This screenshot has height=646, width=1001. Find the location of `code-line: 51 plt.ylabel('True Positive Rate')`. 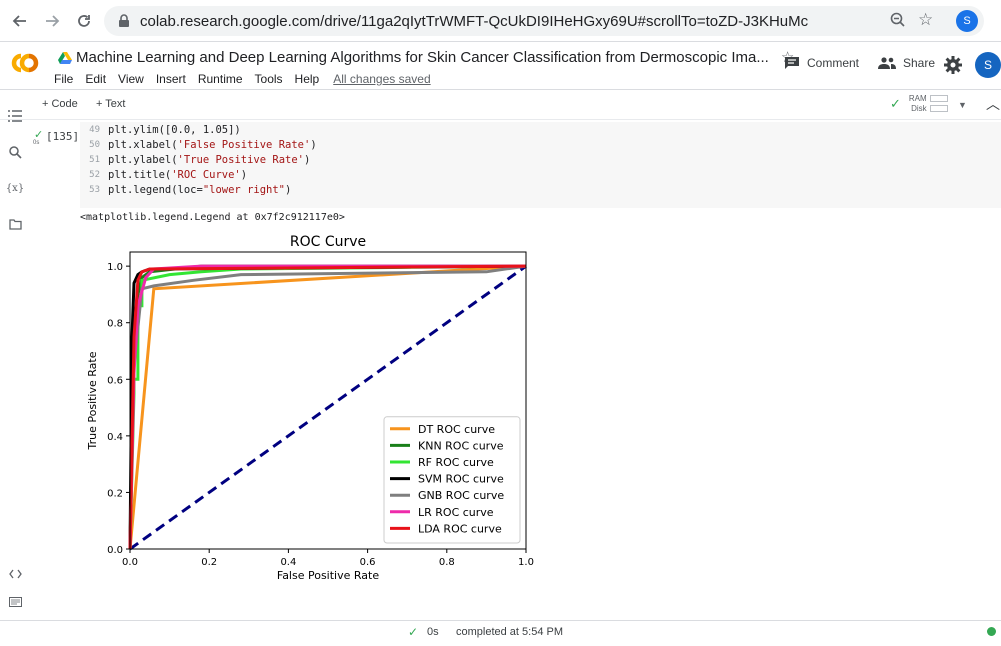

code-line: 51 plt.ylabel('True Positive Rate') is located at coordinates (540, 161).